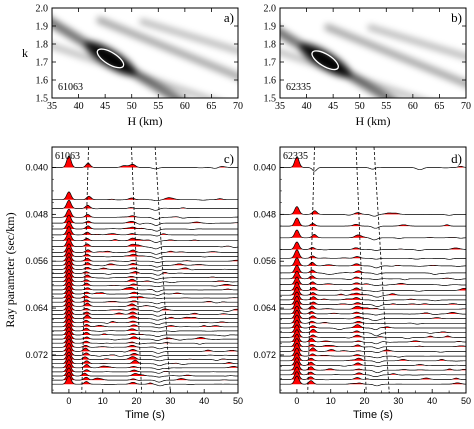 The image size is (474, 429). Describe the element at coordinates (398, 401) in the screenshot. I see `x-tick-label: 30` at that location.